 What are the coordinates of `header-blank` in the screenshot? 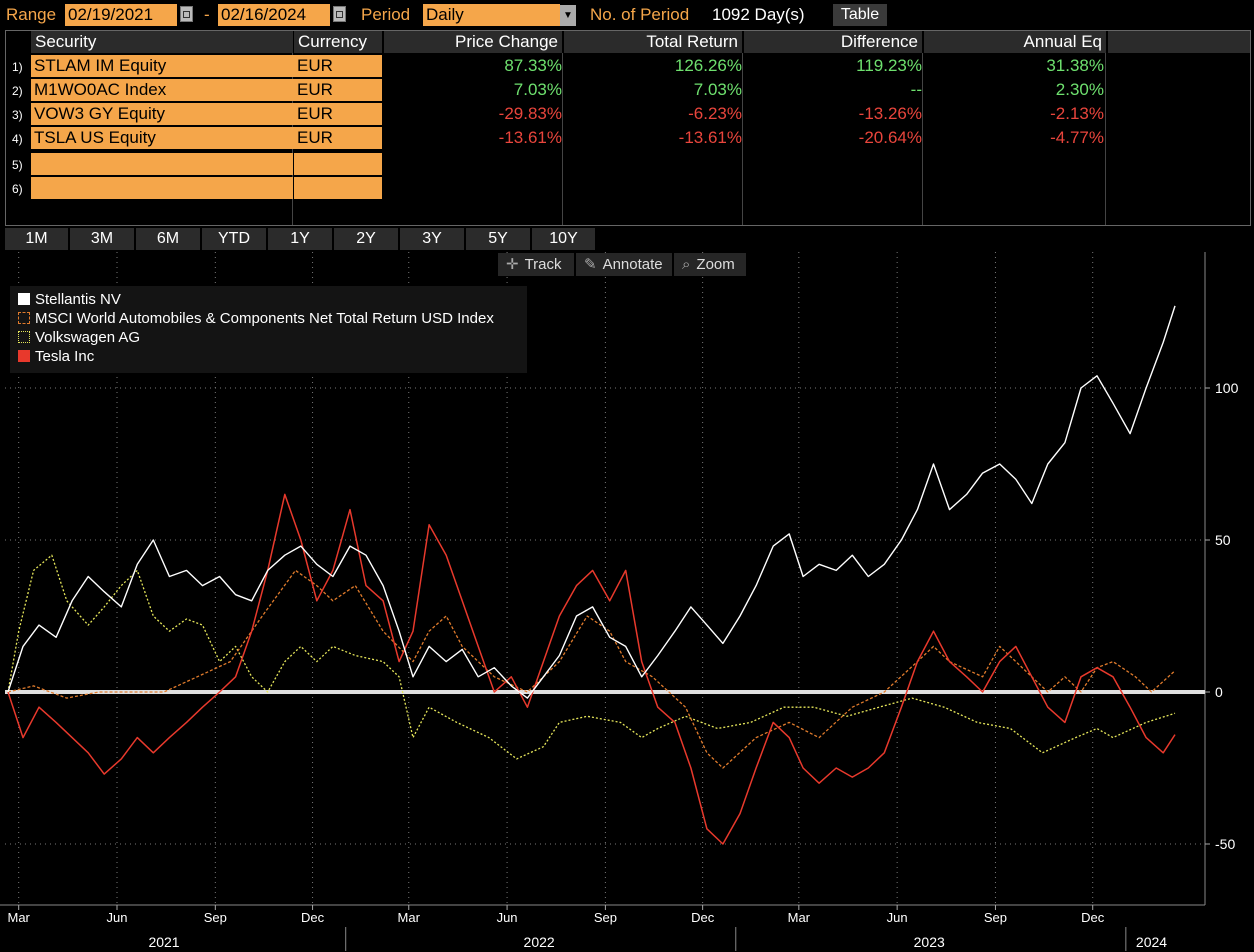 It's located at (1179, 42).